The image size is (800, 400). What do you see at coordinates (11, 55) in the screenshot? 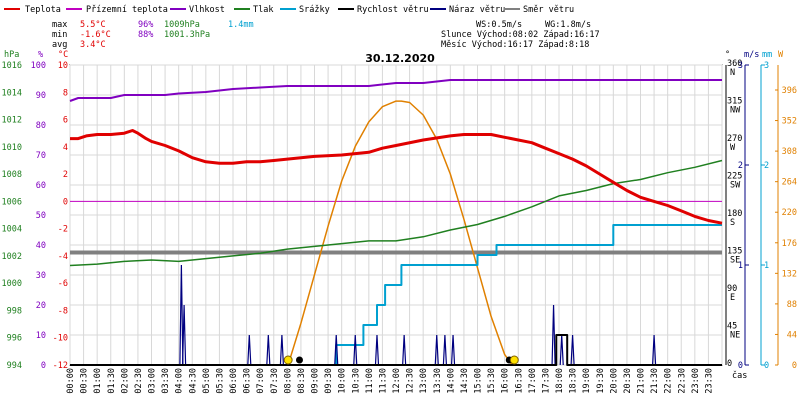
I see `axis-label-hpa: hPa` at bounding box center [11, 55].